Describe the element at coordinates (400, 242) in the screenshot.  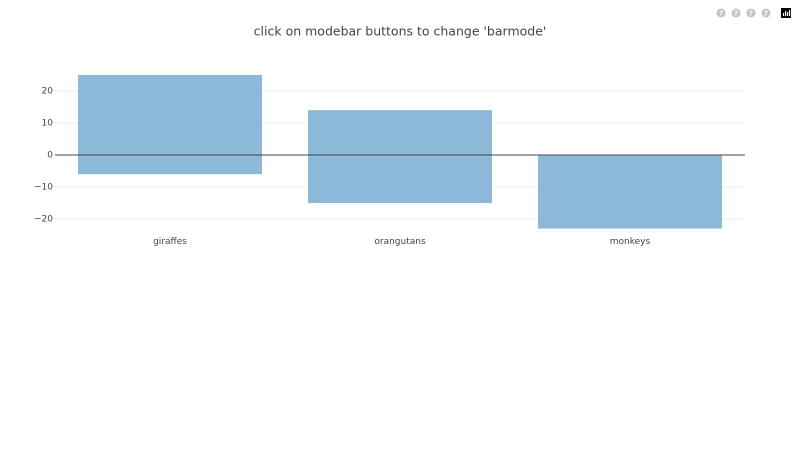
I see `x-tick-label: orangutans` at that location.